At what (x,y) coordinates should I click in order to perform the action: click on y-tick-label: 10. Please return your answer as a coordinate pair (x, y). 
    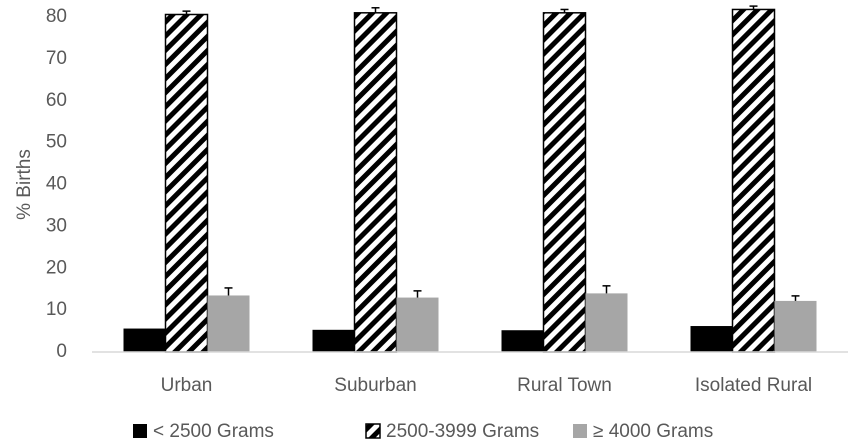
    Looking at the image, I should click on (56, 309).